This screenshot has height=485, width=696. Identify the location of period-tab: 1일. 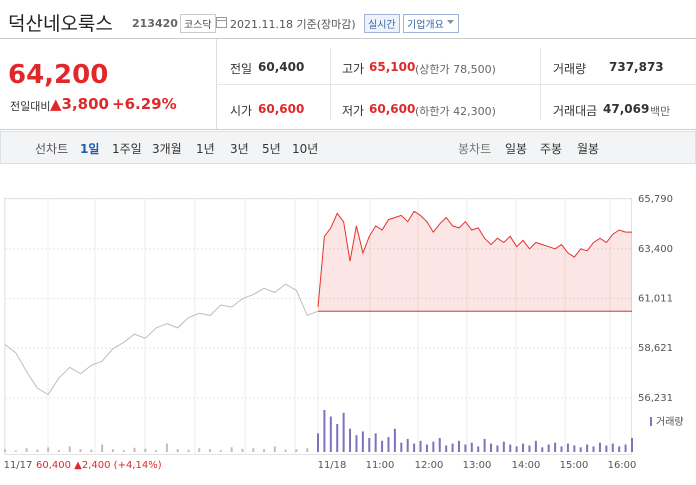
(90, 149).